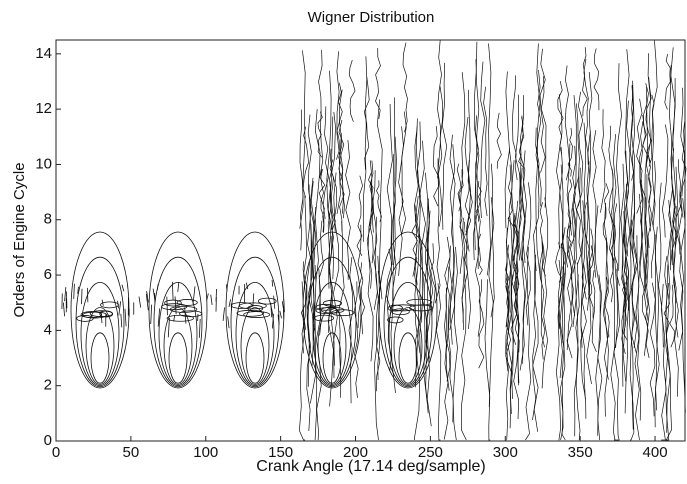 The height and width of the screenshot is (484, 687). I want to click on y-axis-label: Orders of Engine Cycle, so click(19, 239).